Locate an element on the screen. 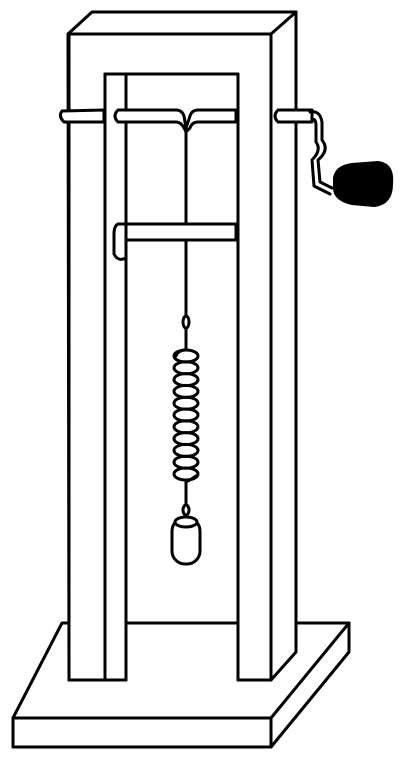 The image size is (405, 762). thread-loop is located at coordinates (186, 322).